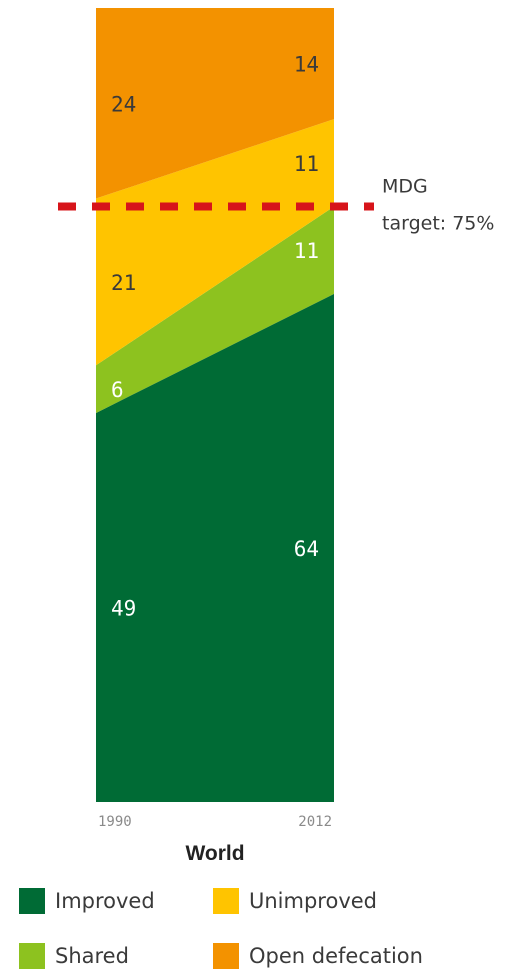 This screenshot has width=525, height=972. What do you see at coordinates (215, 103) in the screenshot?
I see `area-open-defecation` at bounding box center [215, 103].